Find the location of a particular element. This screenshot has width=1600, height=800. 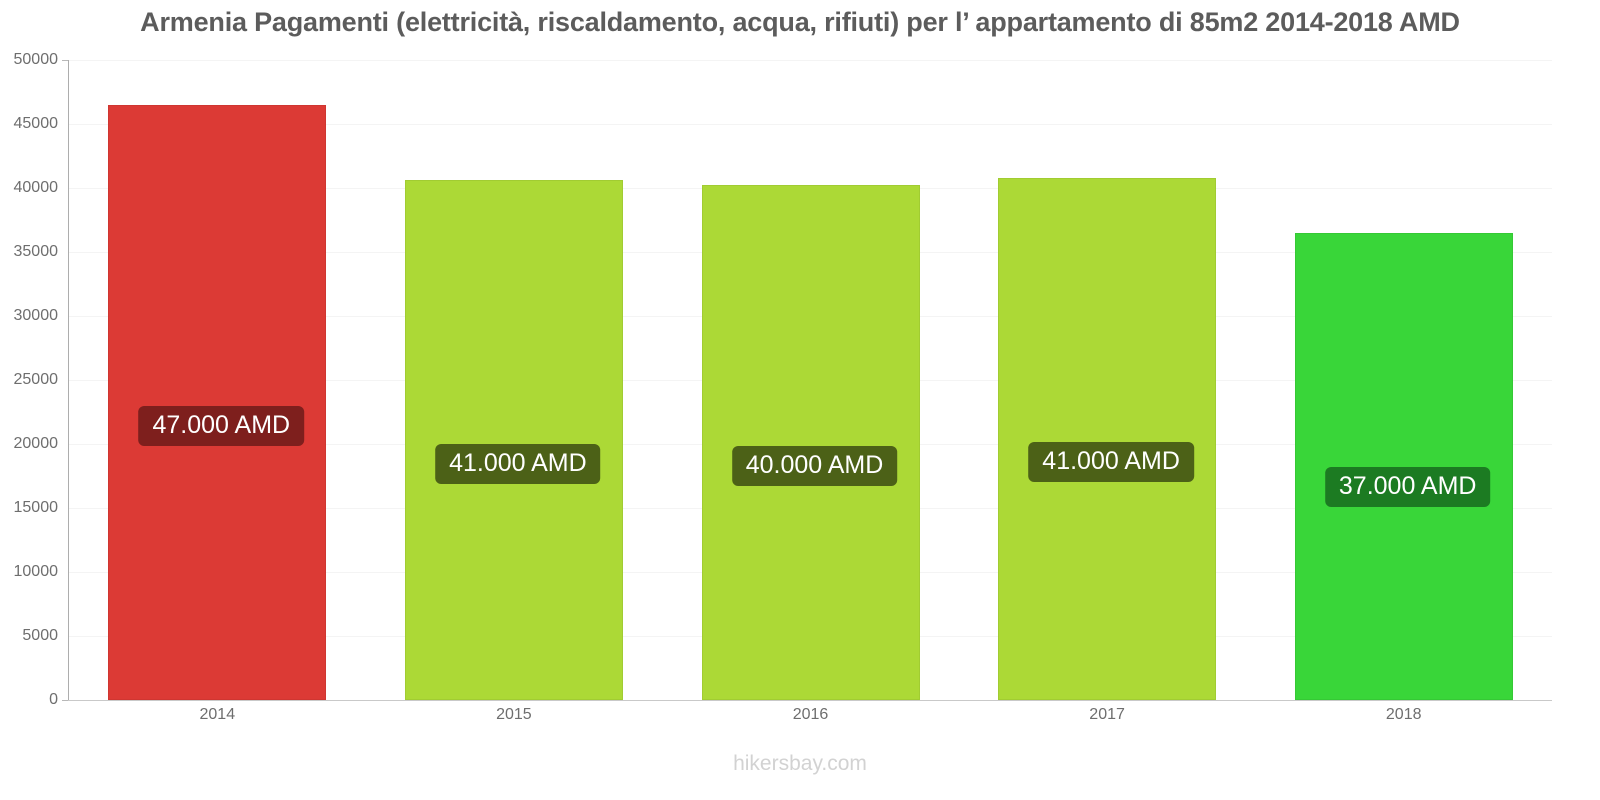

source-watermark: hikersbay.com is located at coordinates (800, 763).